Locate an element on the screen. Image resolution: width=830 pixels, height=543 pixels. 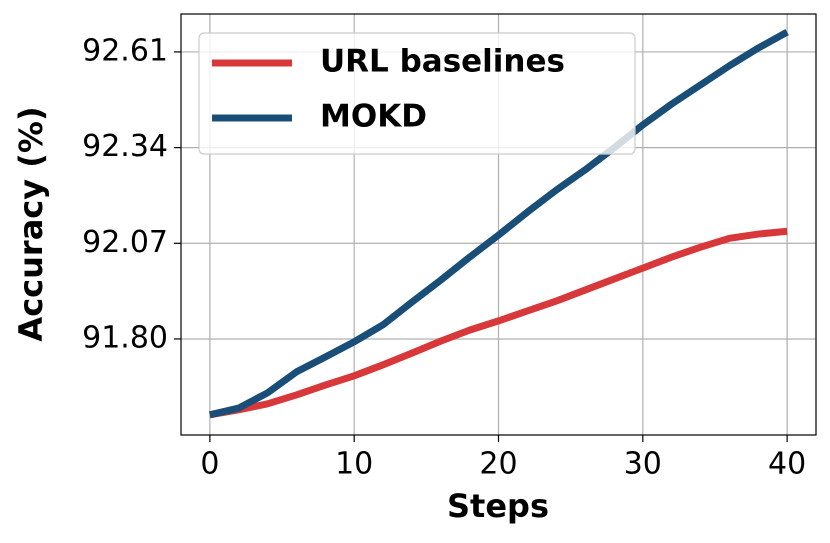
x-tick-label: 20 is located at coordinates (498, 464).